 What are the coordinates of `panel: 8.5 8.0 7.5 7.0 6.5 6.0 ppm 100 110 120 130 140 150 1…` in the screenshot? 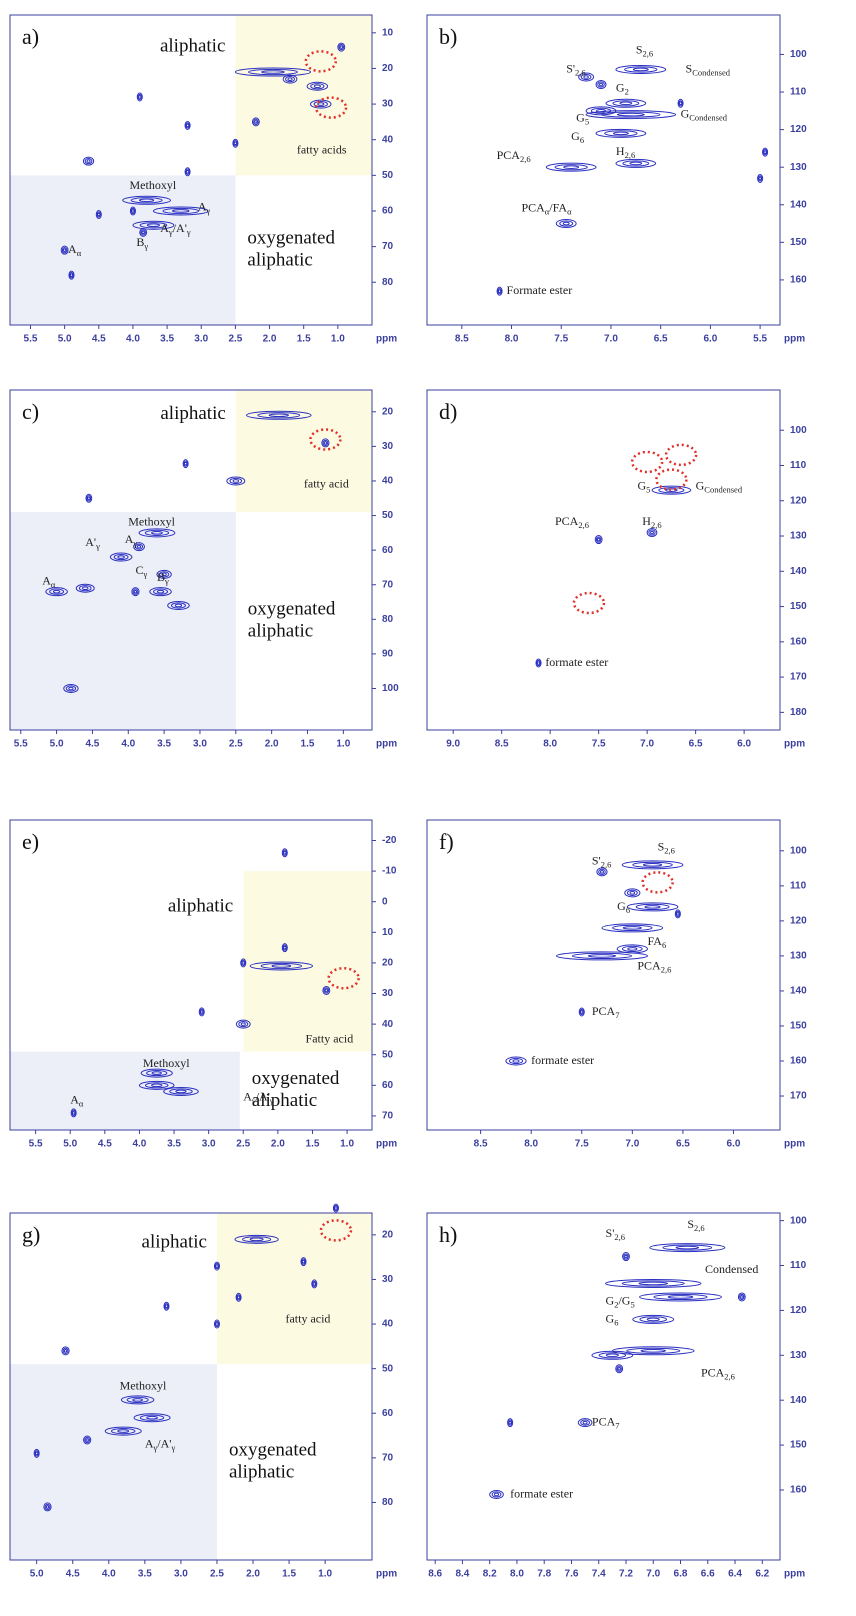 It's located at (616, 984).